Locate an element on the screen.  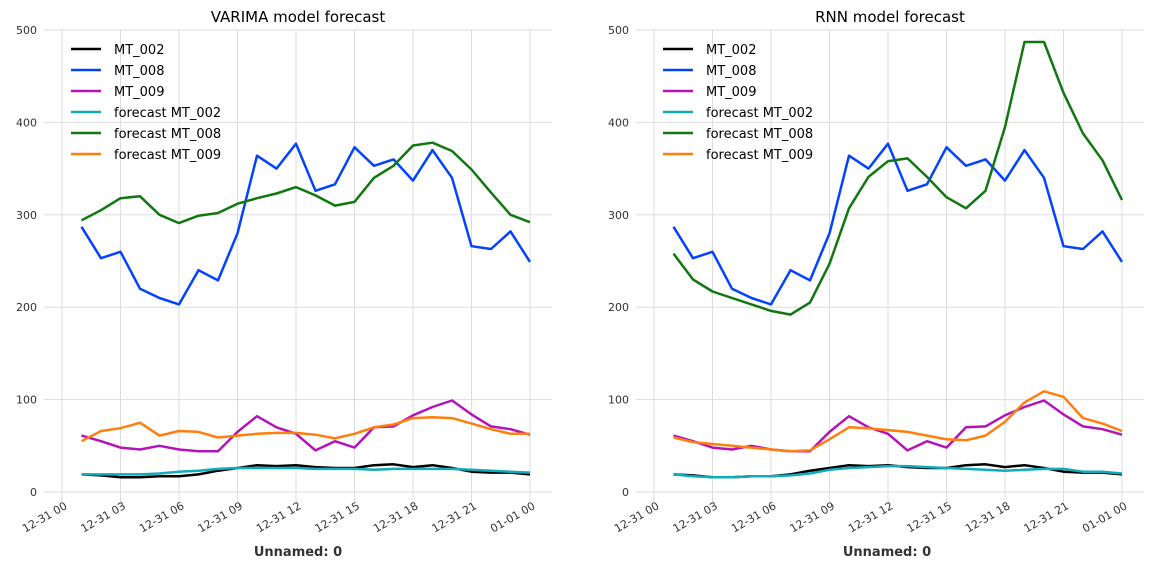
chart-title: VARIMA model forecast is located at coordinates (298, 17).